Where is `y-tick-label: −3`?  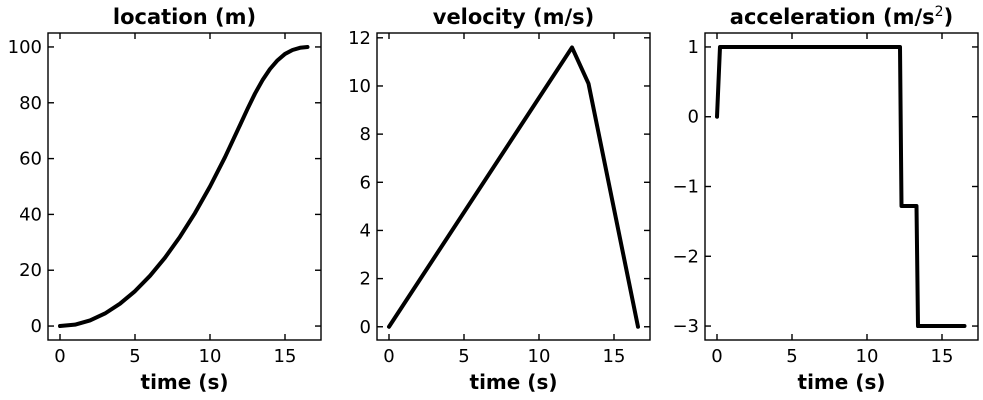 y-tick-label: −3 is located at coordinates (685, 326).